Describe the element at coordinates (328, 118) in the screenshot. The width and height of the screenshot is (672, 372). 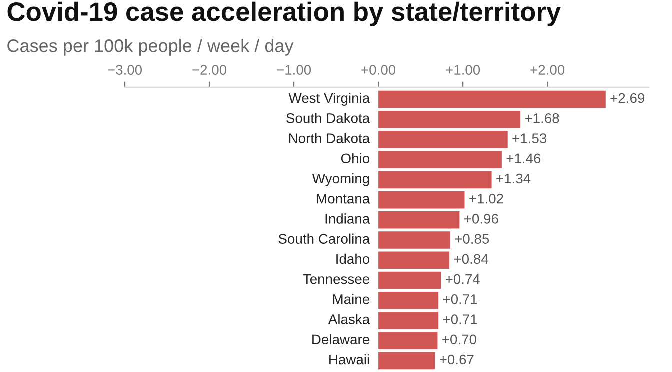
I see `y-tick-label: South Dakota` at that location.